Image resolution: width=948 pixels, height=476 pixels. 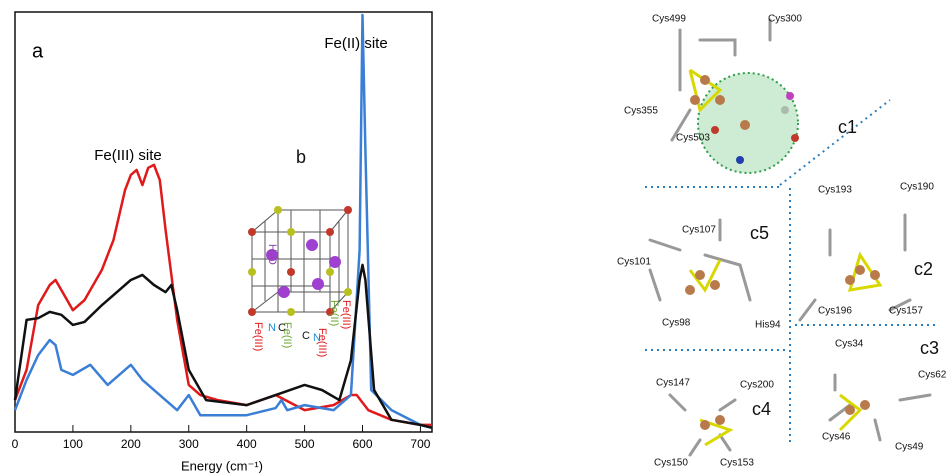 What do you see at coordinates (641, 111) in the screenshot?
I see `residue-label: Cys355` at bounding box center [641, 111].